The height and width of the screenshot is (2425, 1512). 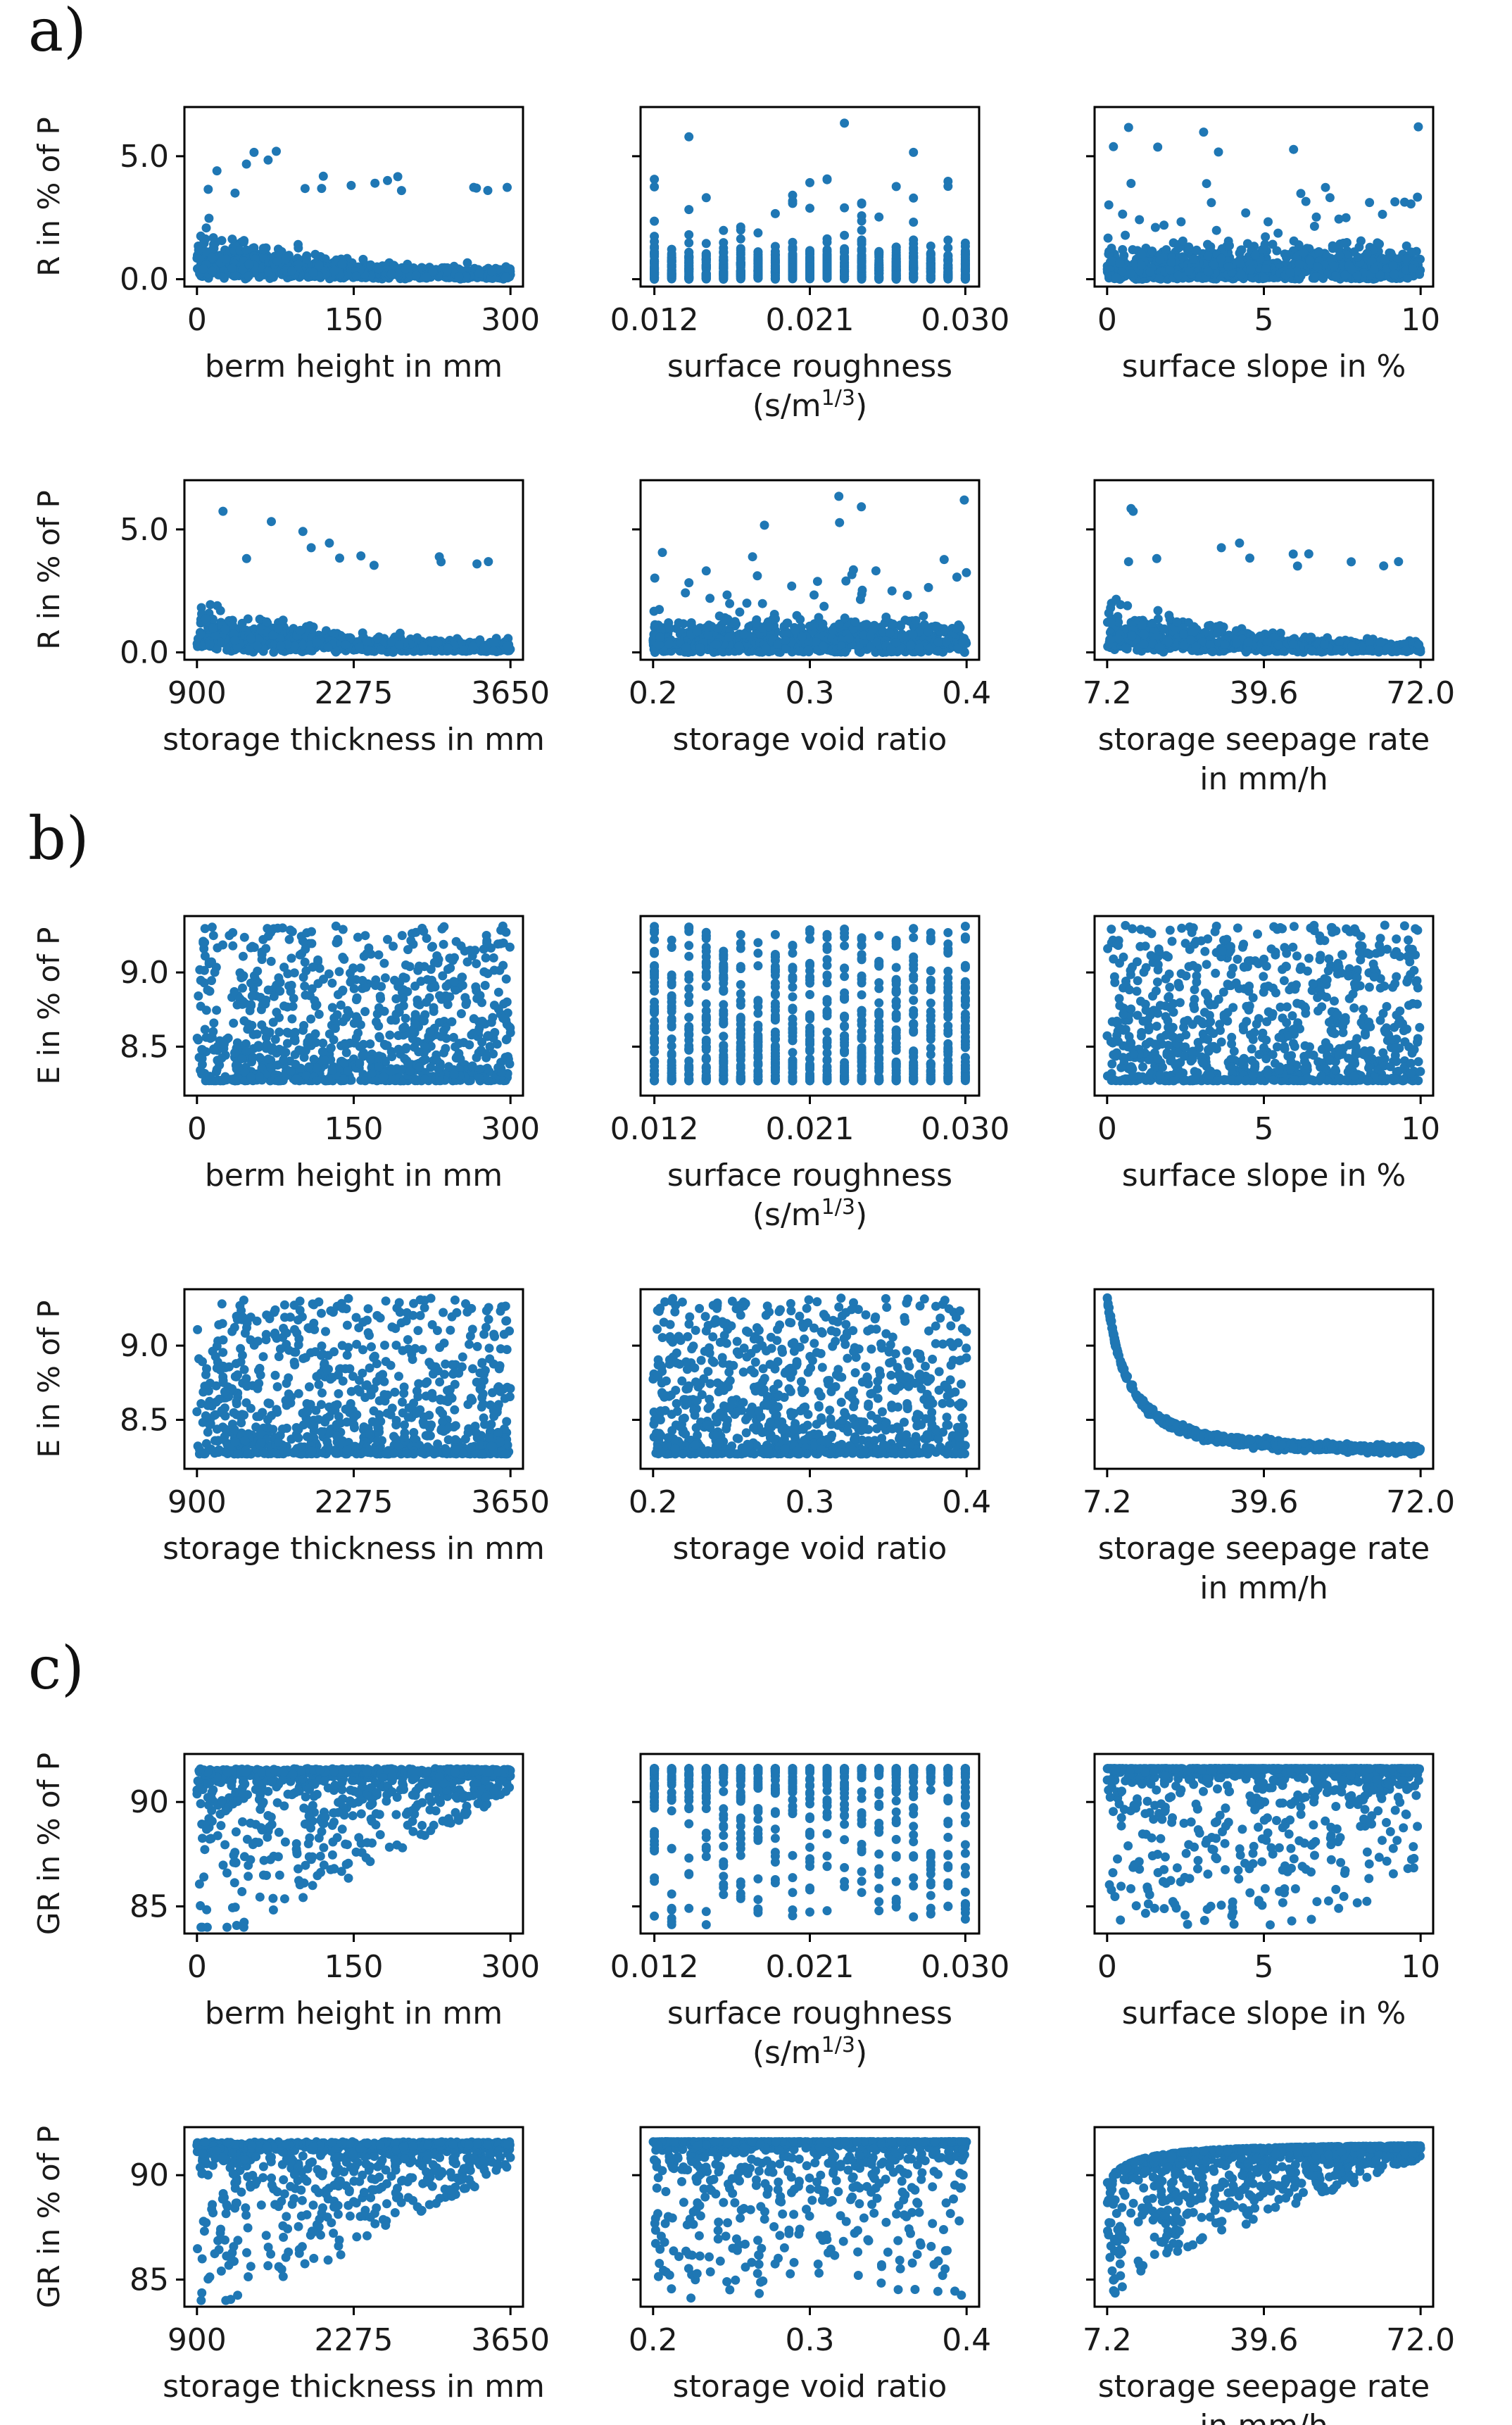 I want to click on x-axis-label: (s/m1/3), so click(x=809, y=405).